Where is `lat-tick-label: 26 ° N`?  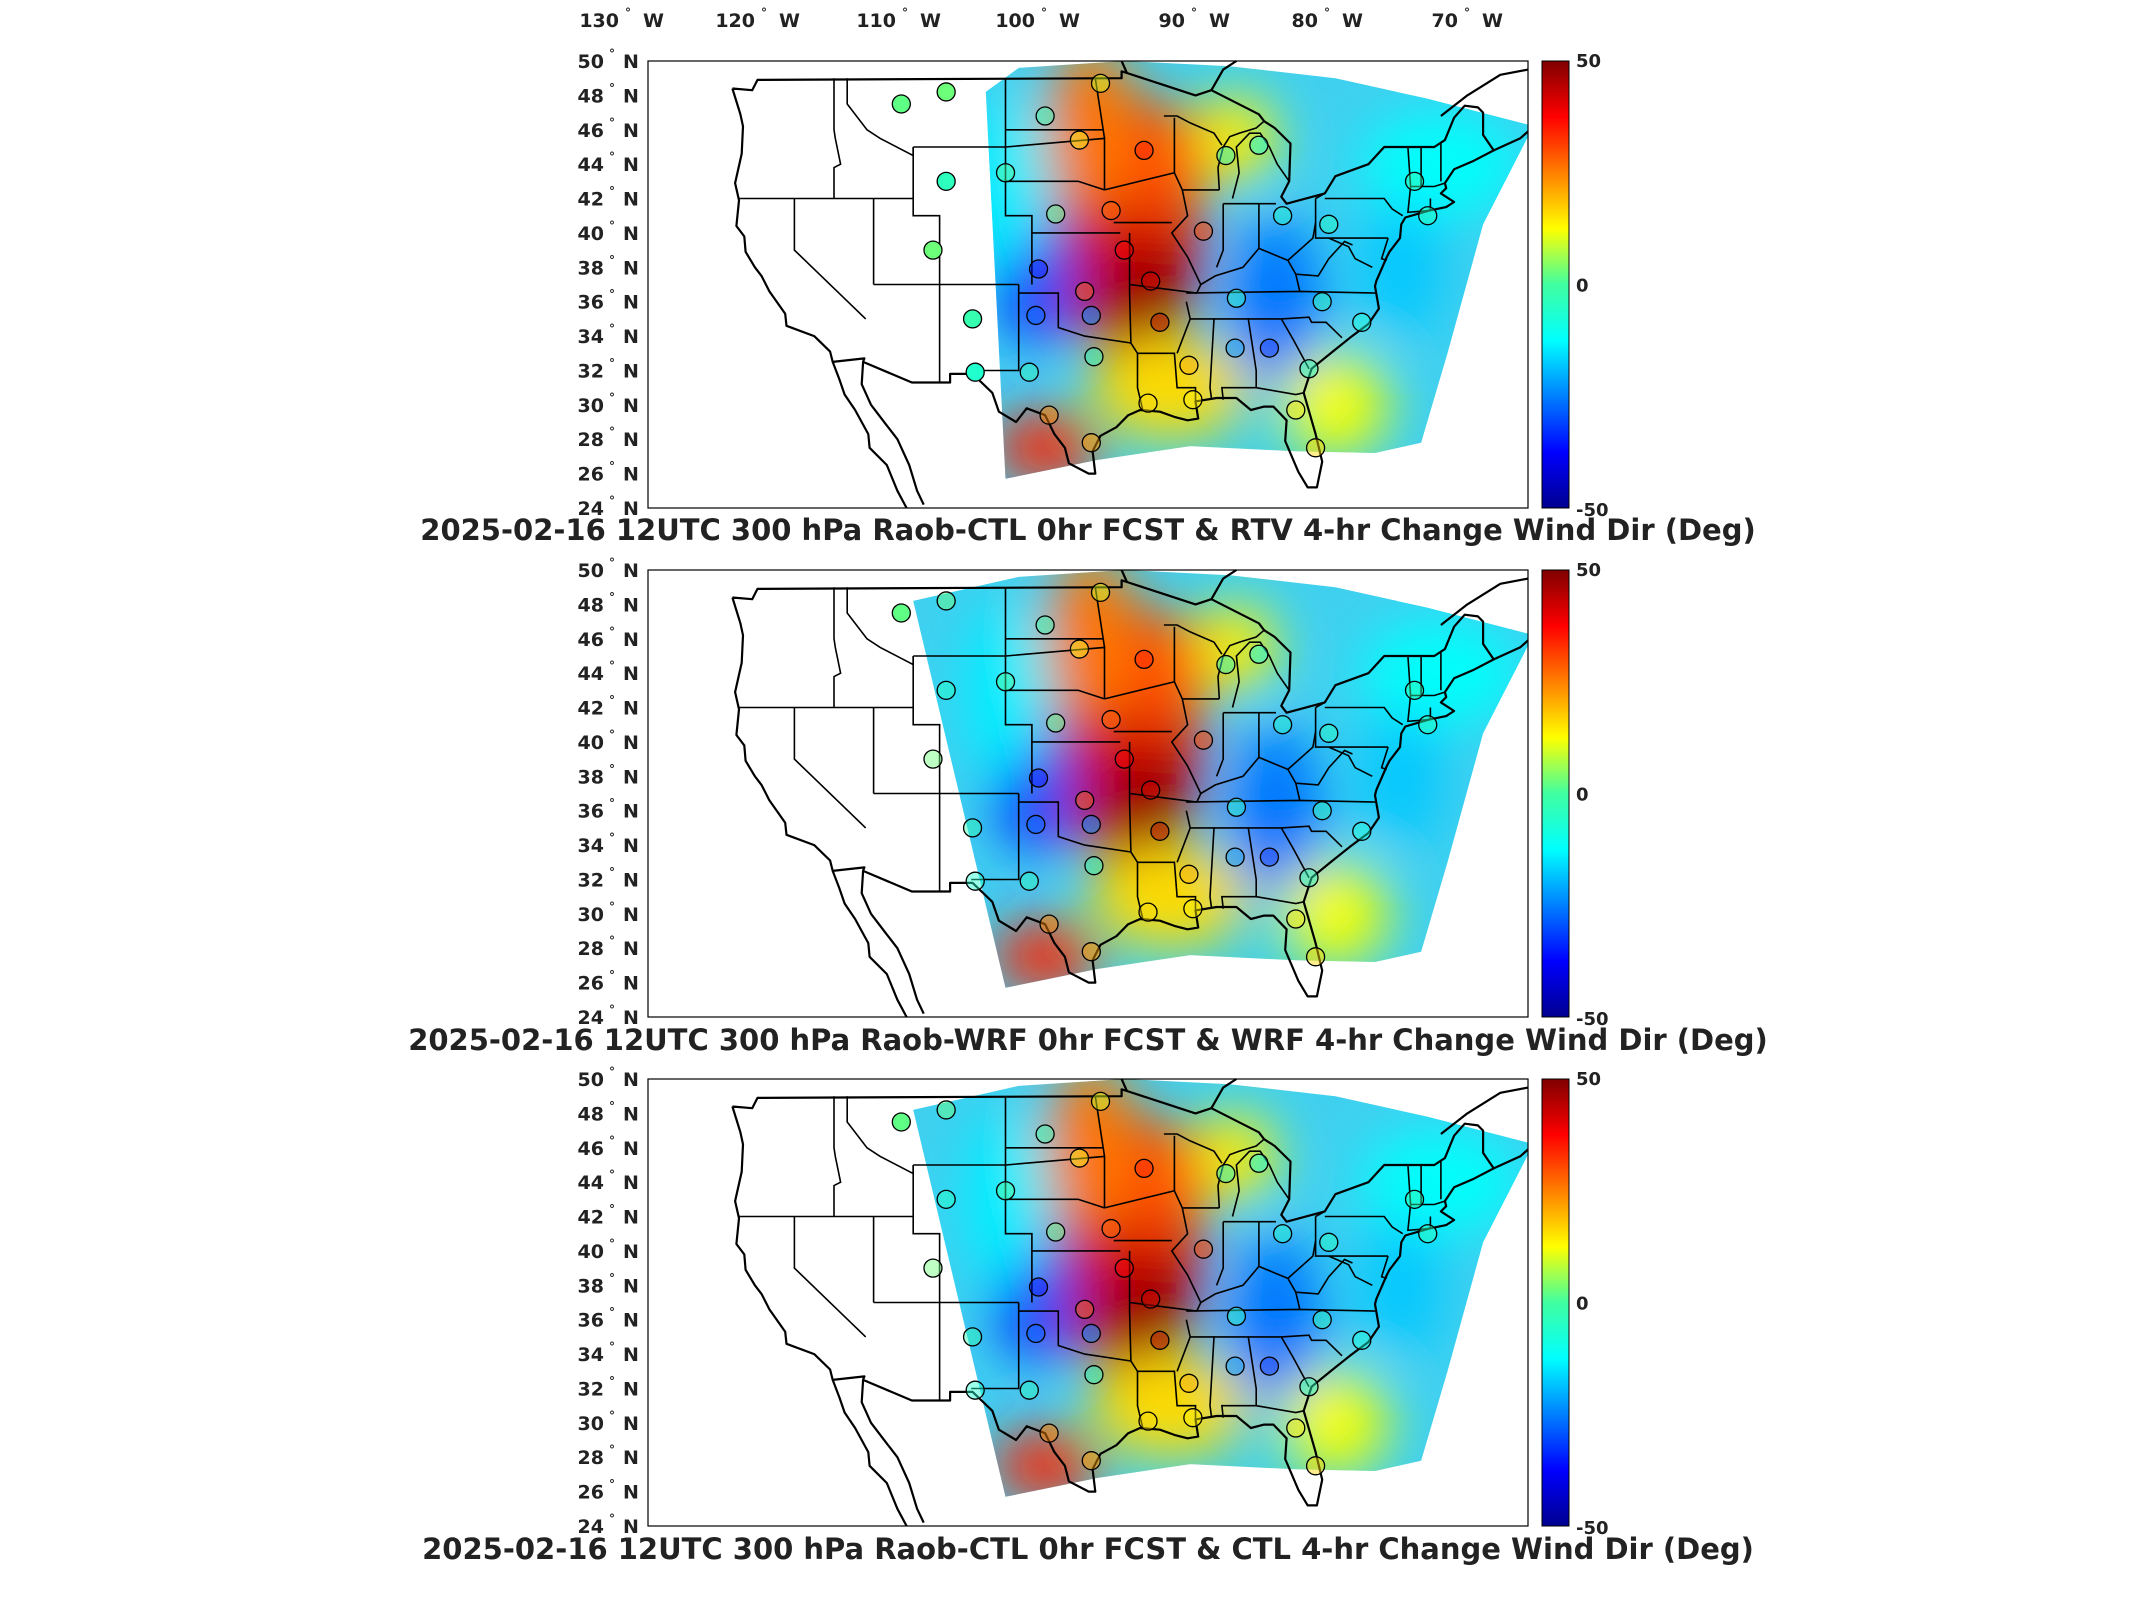 lat-tick-label: 26 ° N is located at coordinates (608, 982).